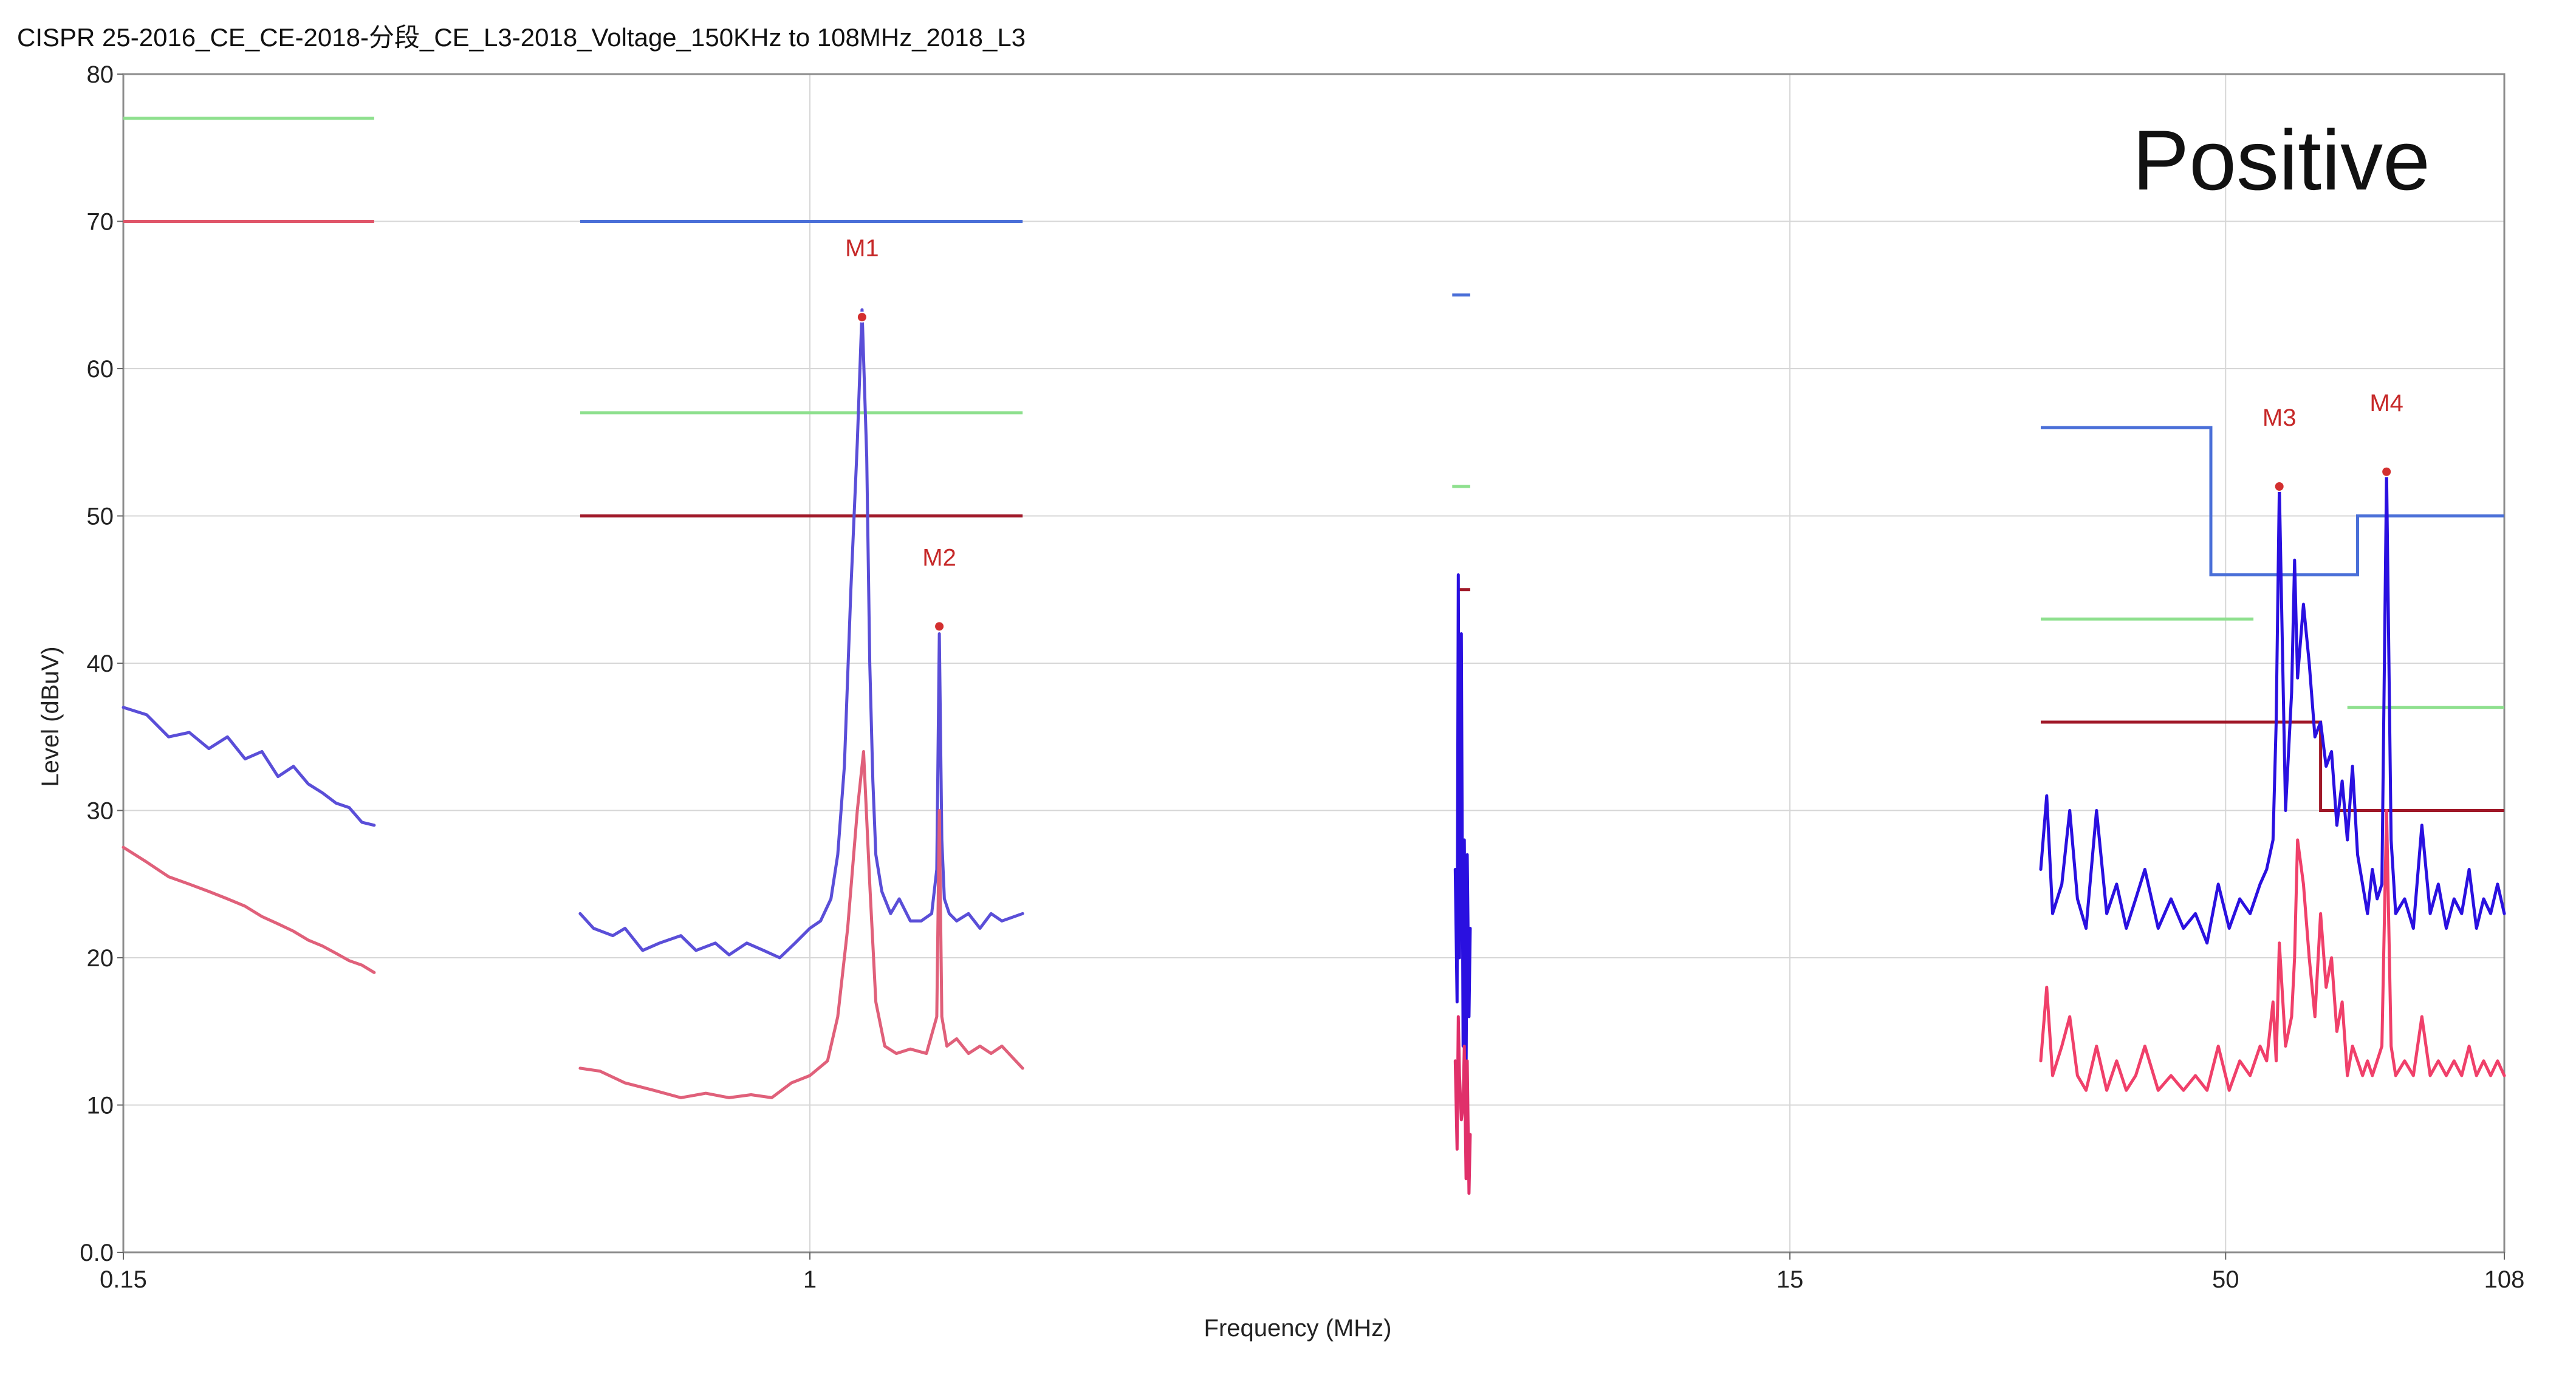  Describe the element at coordinates (810, 1279) in the screenshot. I see `x-tick-label: 1` at that location.